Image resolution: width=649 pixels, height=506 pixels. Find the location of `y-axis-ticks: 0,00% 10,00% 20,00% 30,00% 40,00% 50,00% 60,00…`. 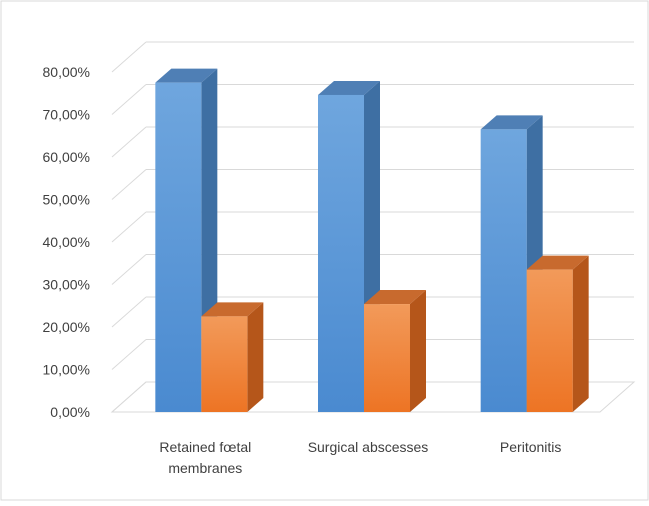

y-axis-ticks: 0,00% 10,00% 20,00% 30,00% 40,00% 50,00% 60,00… is located at coordinates (66, 242).